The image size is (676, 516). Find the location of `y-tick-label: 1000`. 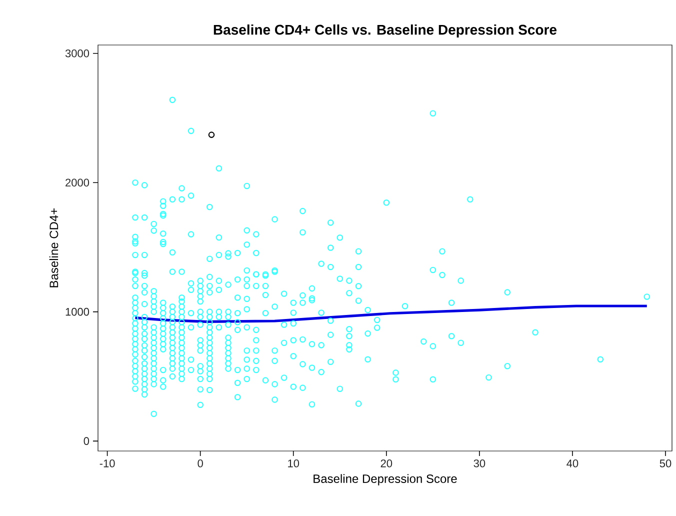

y-tick-label: 1000 is located at coordinates (78, 312).